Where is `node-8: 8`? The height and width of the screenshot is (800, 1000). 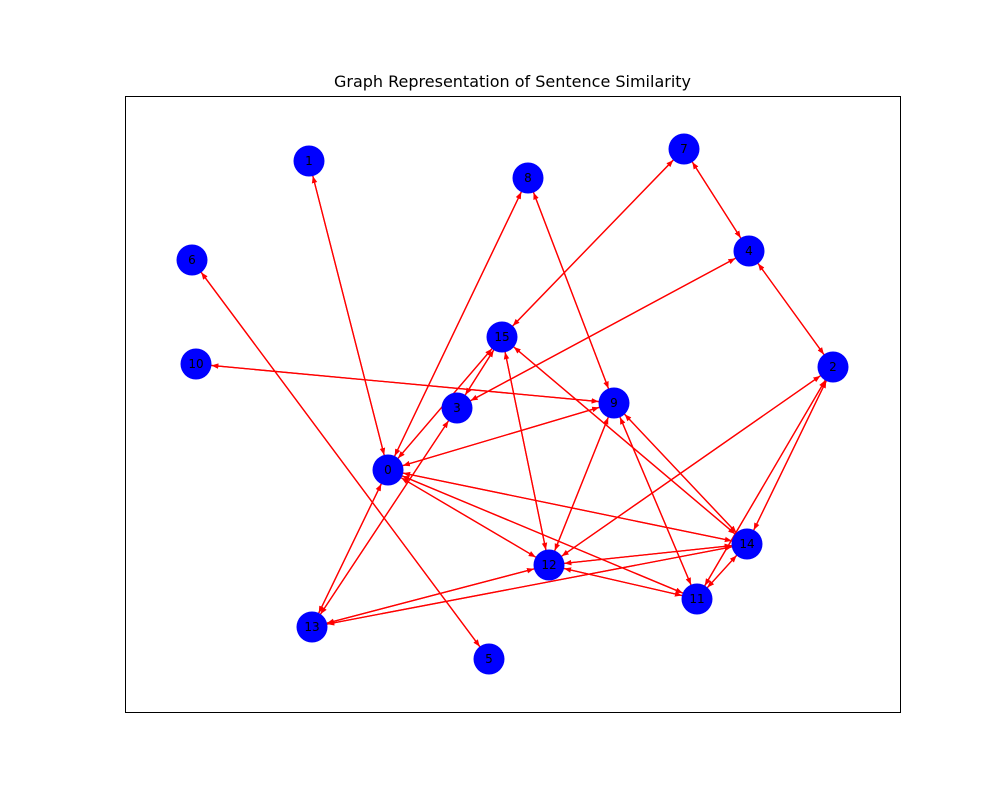
node-8: 8 is located at coordinates (528, 178).